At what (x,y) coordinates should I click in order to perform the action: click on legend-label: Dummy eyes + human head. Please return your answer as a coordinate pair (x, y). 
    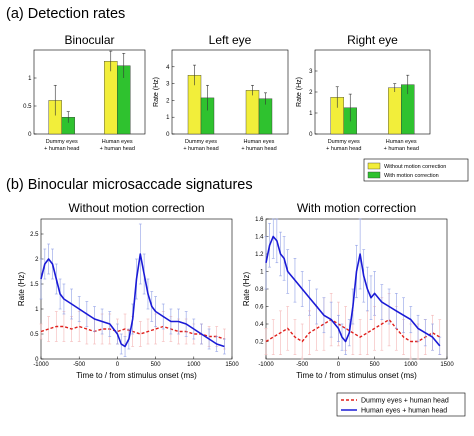
    Looking at the image, I should click on (405, 401).